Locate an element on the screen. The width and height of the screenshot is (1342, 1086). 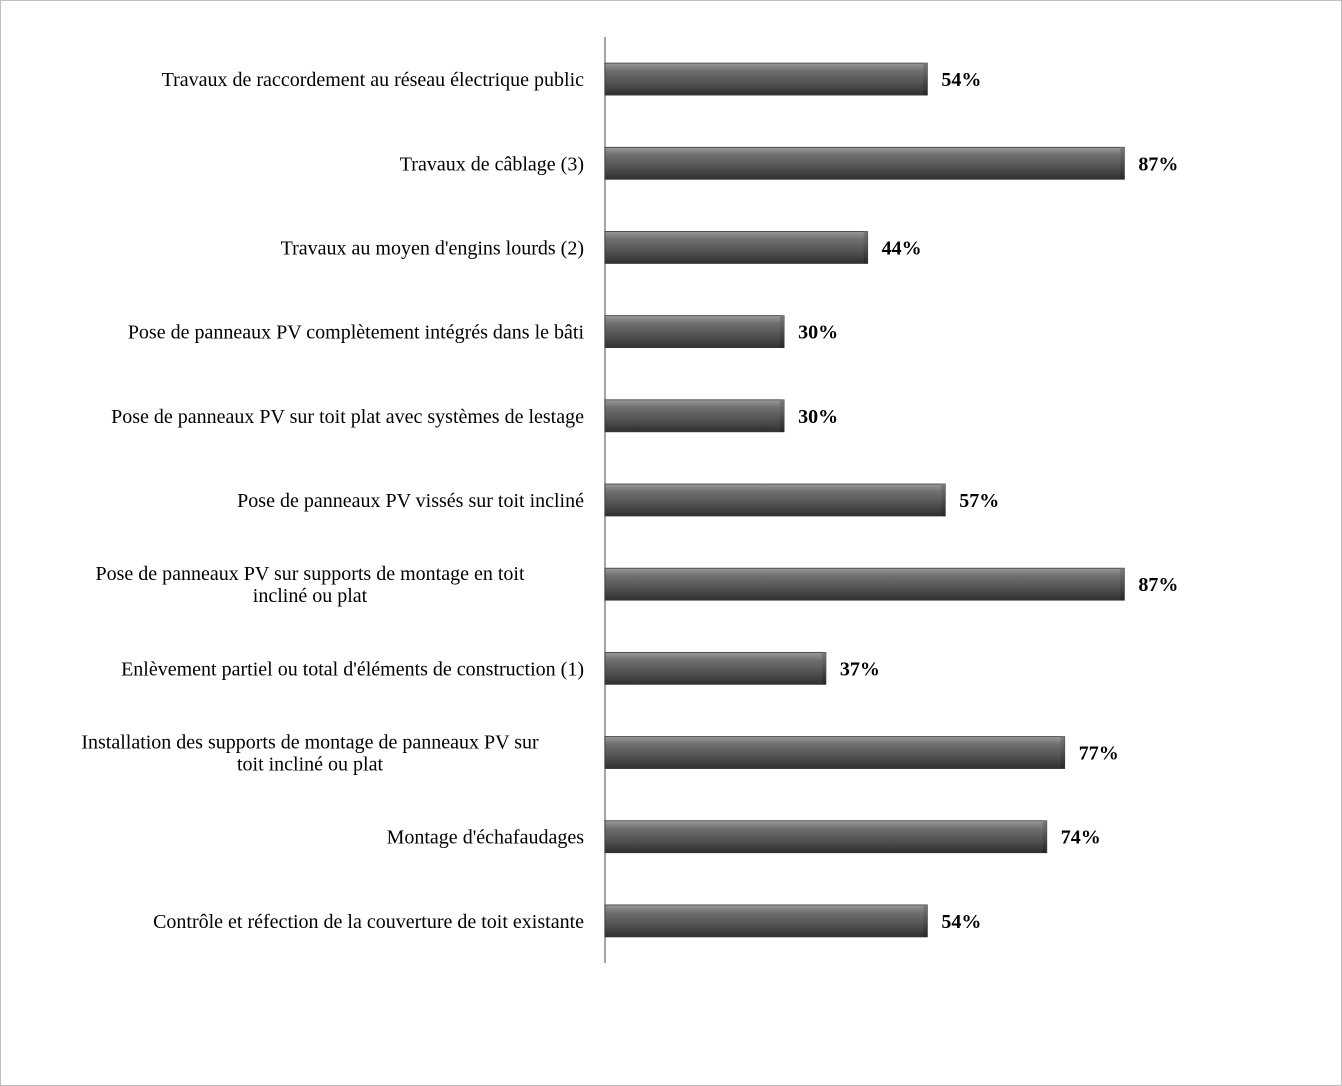
data-label: 57% is located at coordinates (979, 501).